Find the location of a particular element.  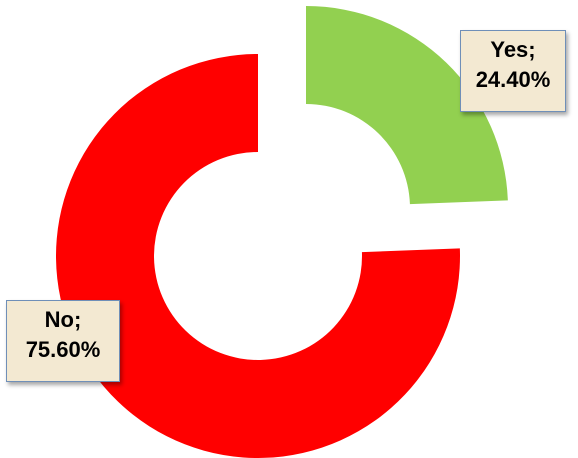

data-label-no-value: 75.60% is located at coordinates (63, 349).